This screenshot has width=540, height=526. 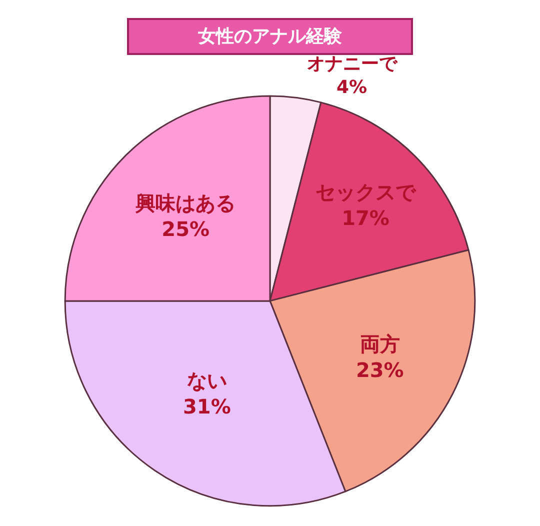 What do you see at coordinates (207, 406) in the screenshot?
I see `data-label: 31%` at bounding box center [207, 406].